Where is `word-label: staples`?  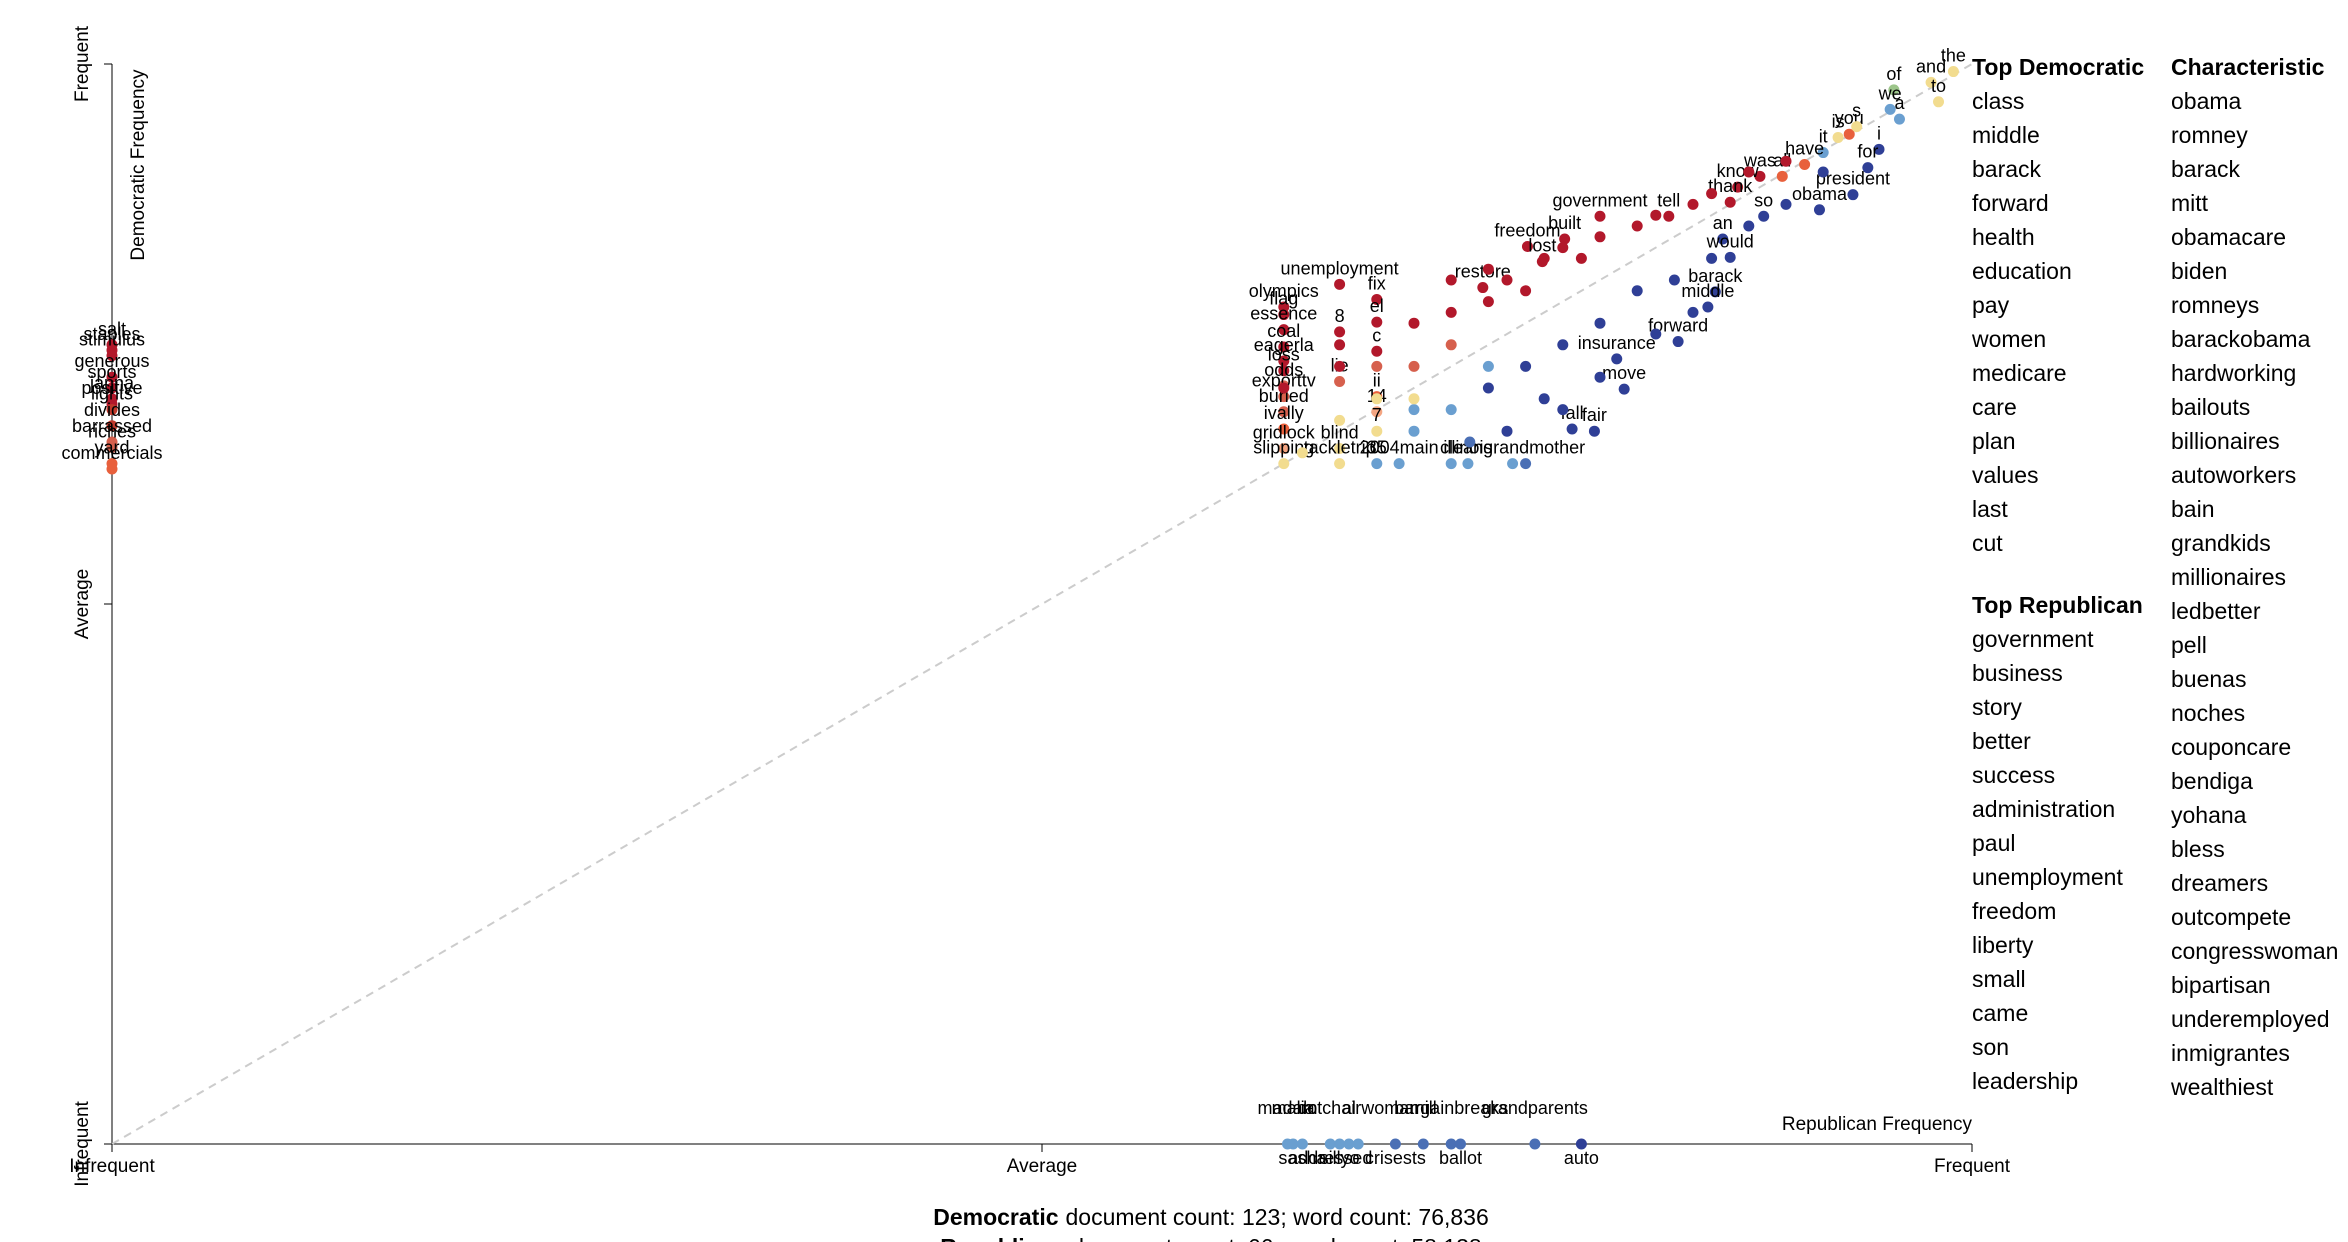
word-label: staples is located at coordinates (111, 334).